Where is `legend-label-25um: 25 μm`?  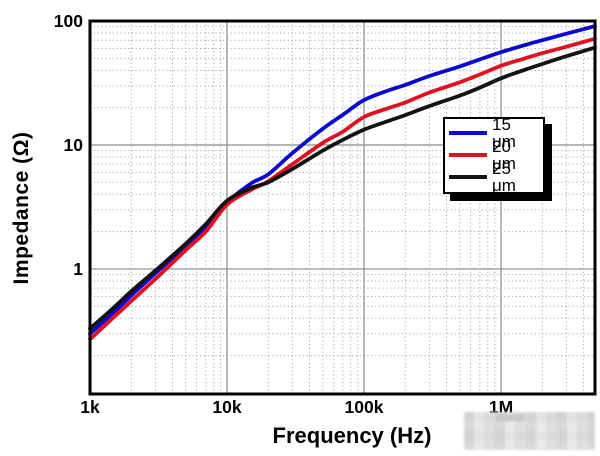 legend-label-25um: 25 μm is located at coordinates (504, 177).